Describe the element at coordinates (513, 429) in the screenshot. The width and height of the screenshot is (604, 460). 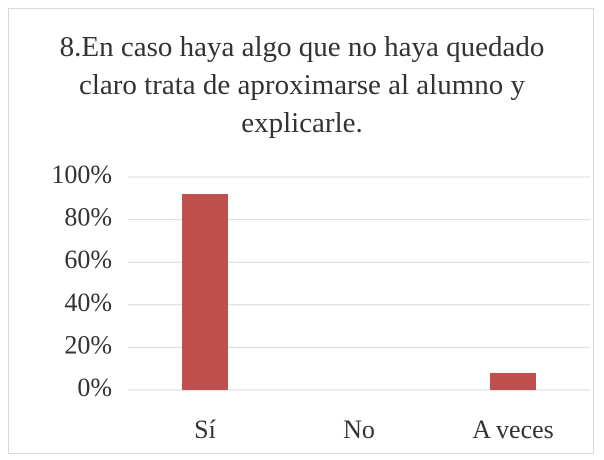
I see `x-tick-label: A veces` at that location.